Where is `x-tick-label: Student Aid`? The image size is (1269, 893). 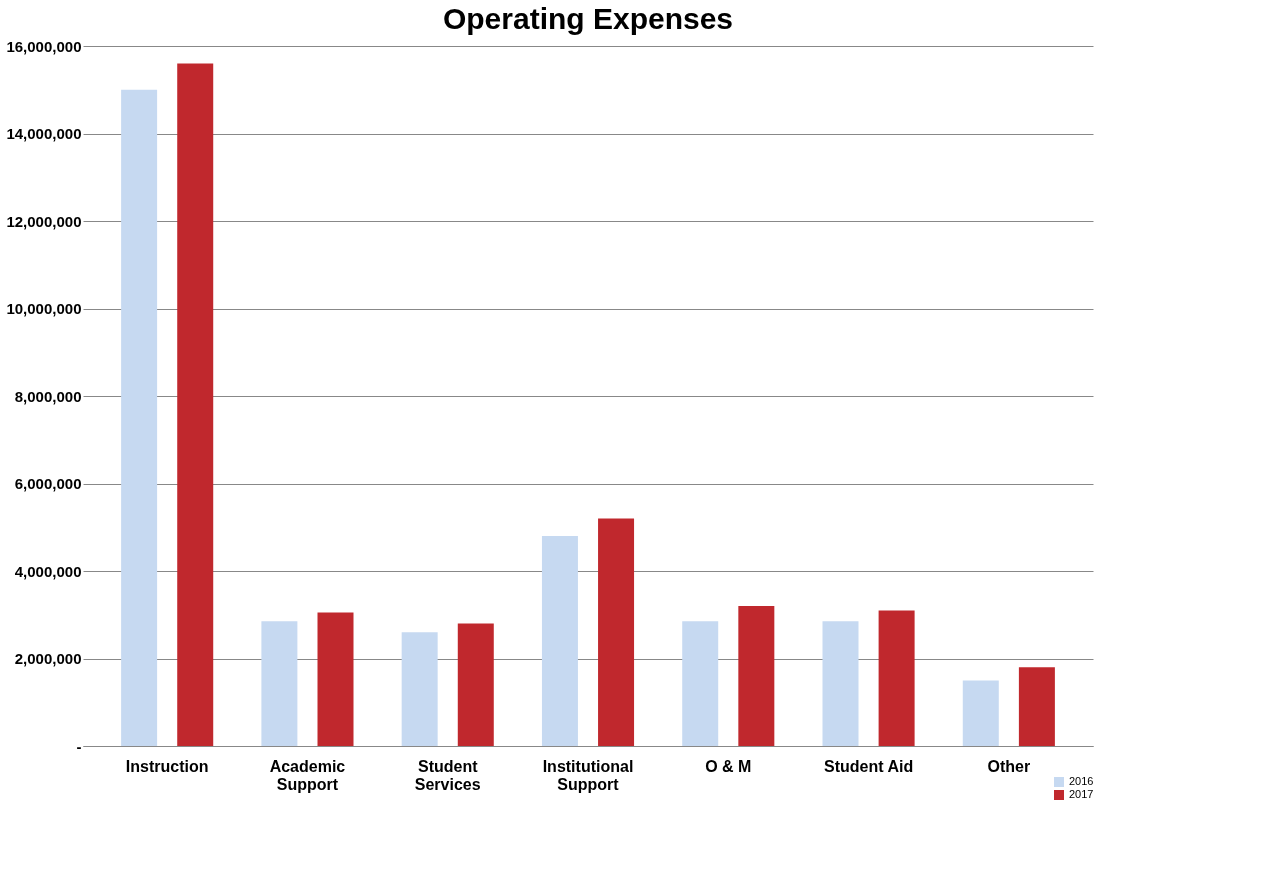
x-tick-label: Student Aid is located at coordinates (868, 766).